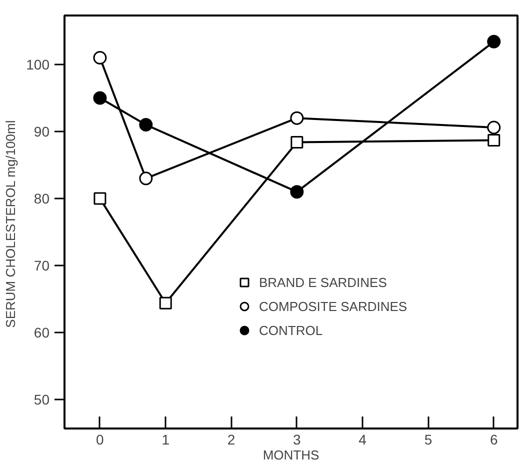  I want to click on legend-label: COMPOSITE SARDINES, so click(333, 306).